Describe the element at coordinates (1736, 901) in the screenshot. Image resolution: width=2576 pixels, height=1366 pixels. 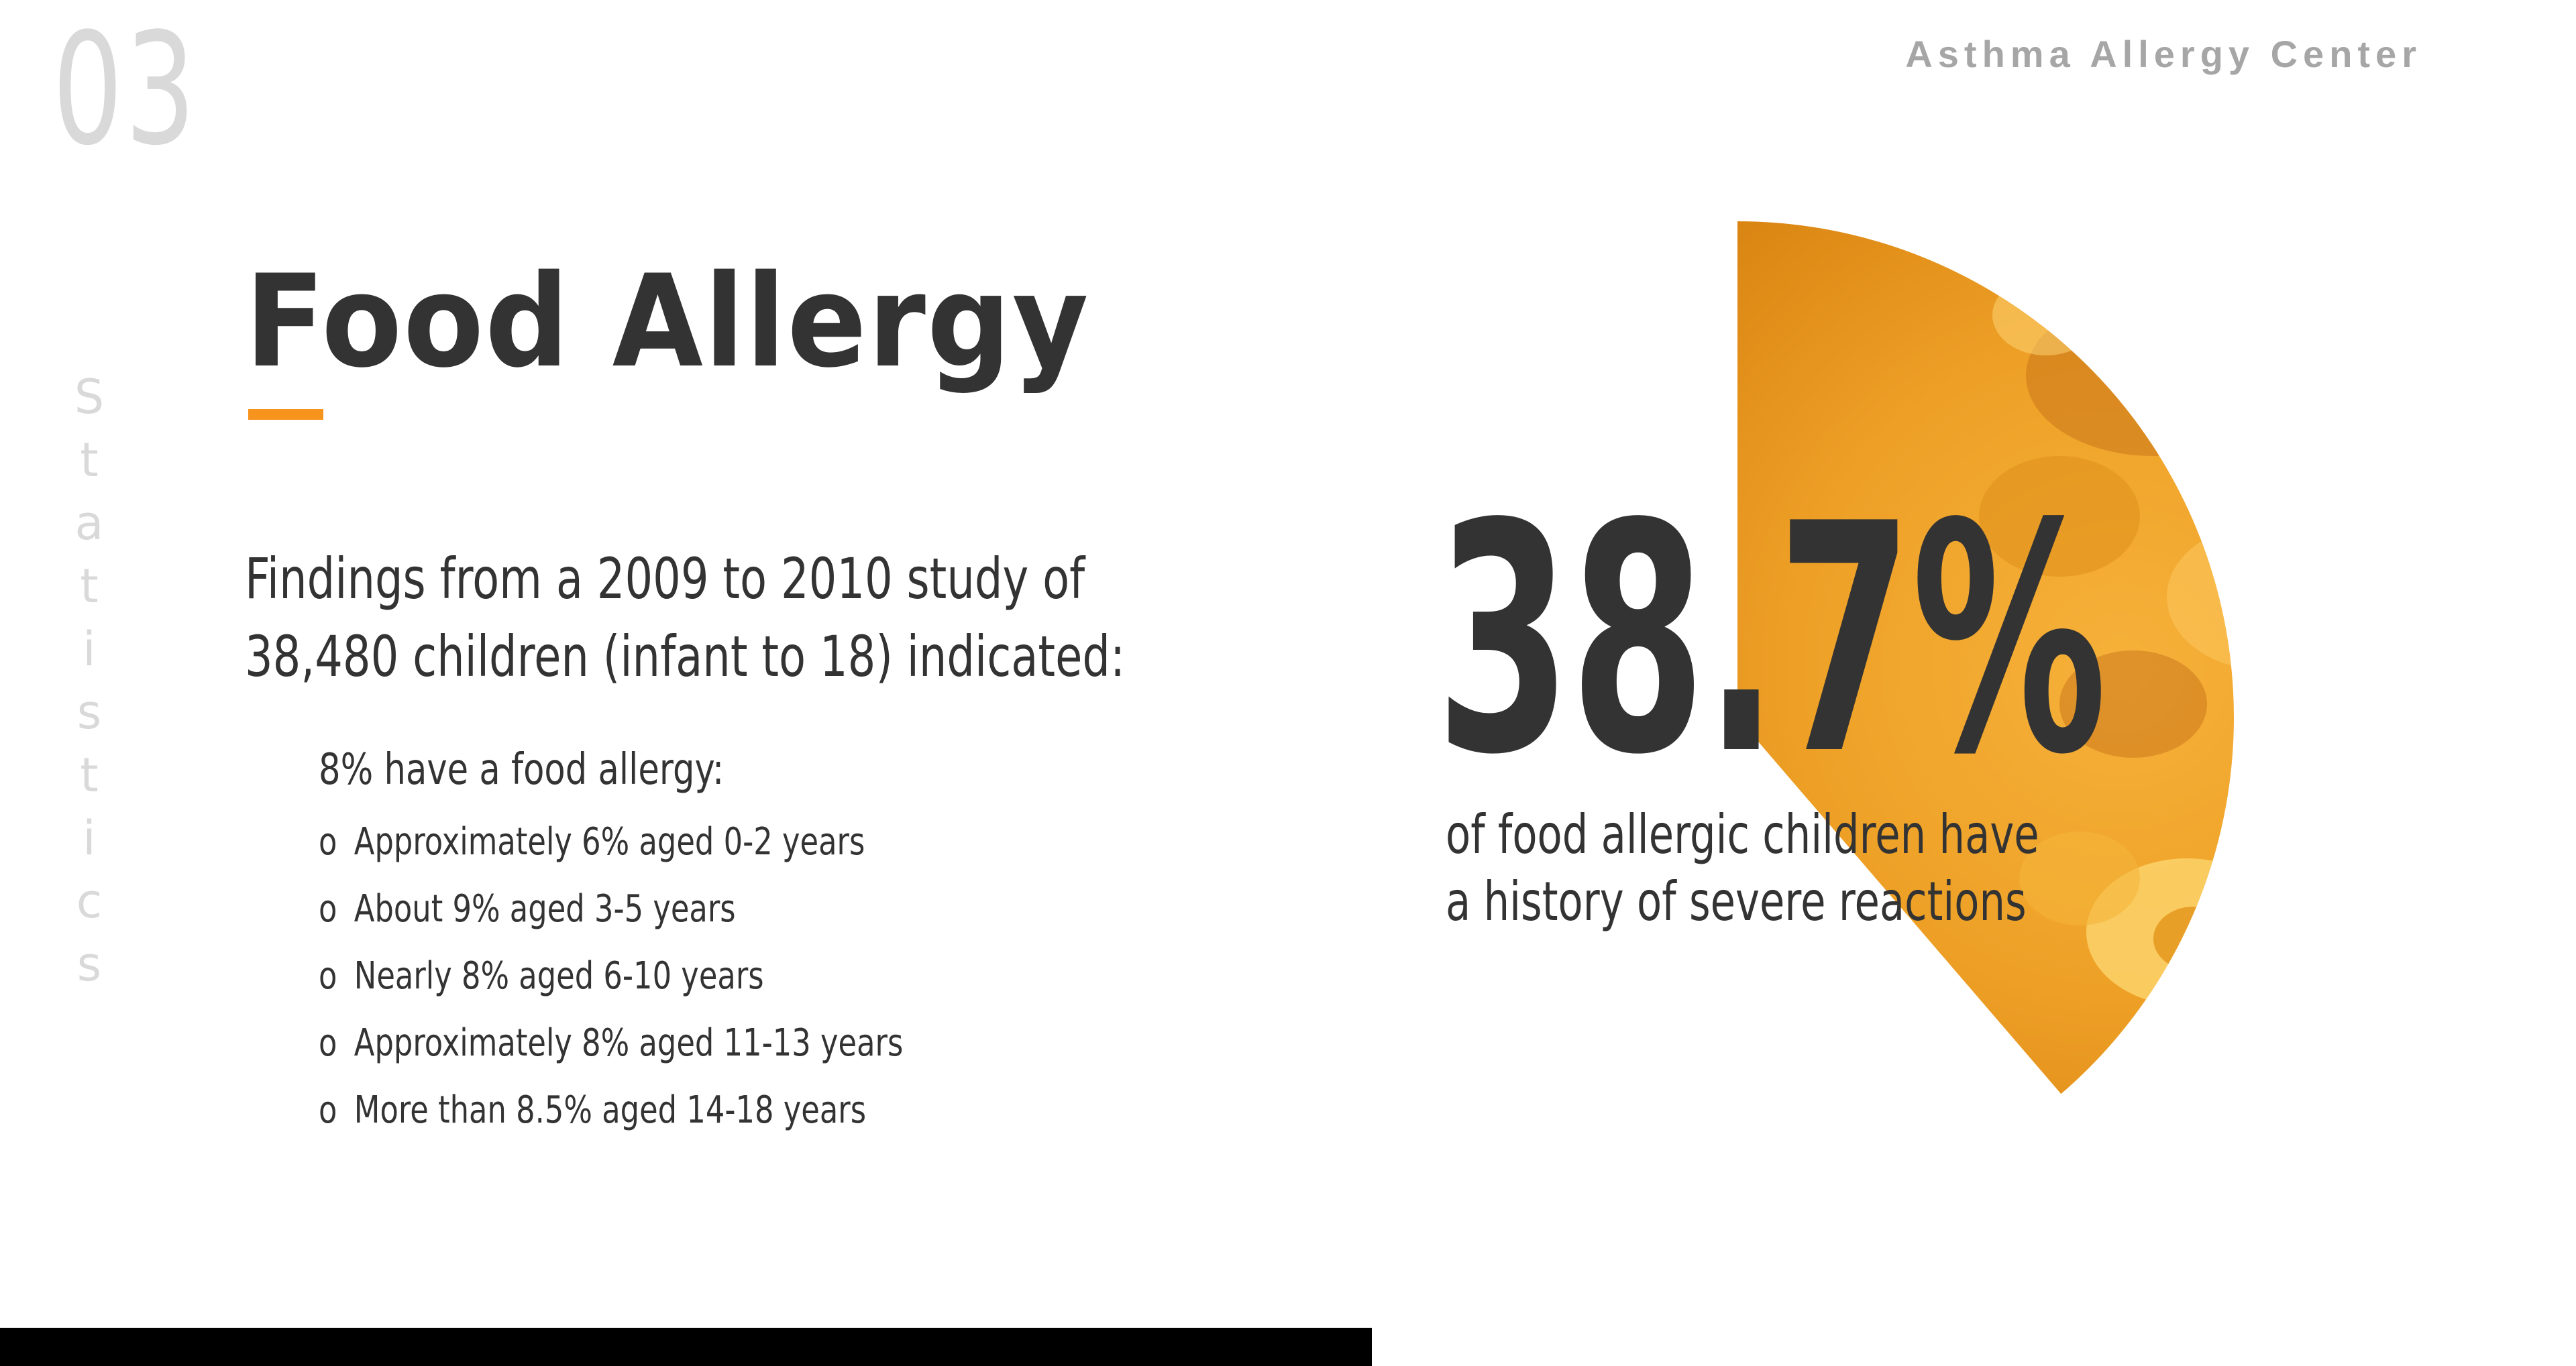
I see `stat-caption-line: a history of severe reactions` at that location.